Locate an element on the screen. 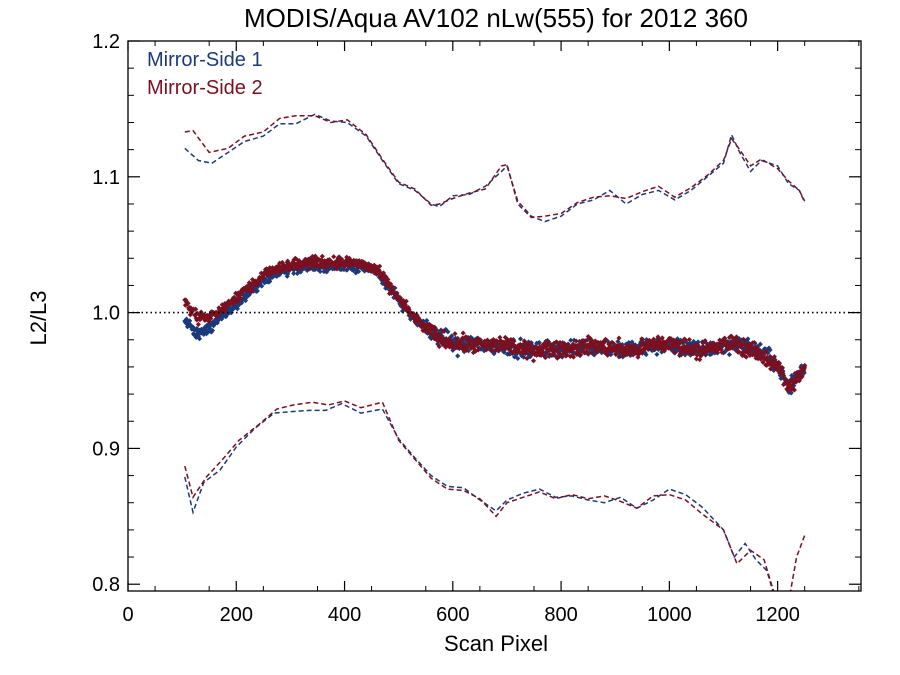  y-tick-label: 0.8 is located at coordinates (106, 585).